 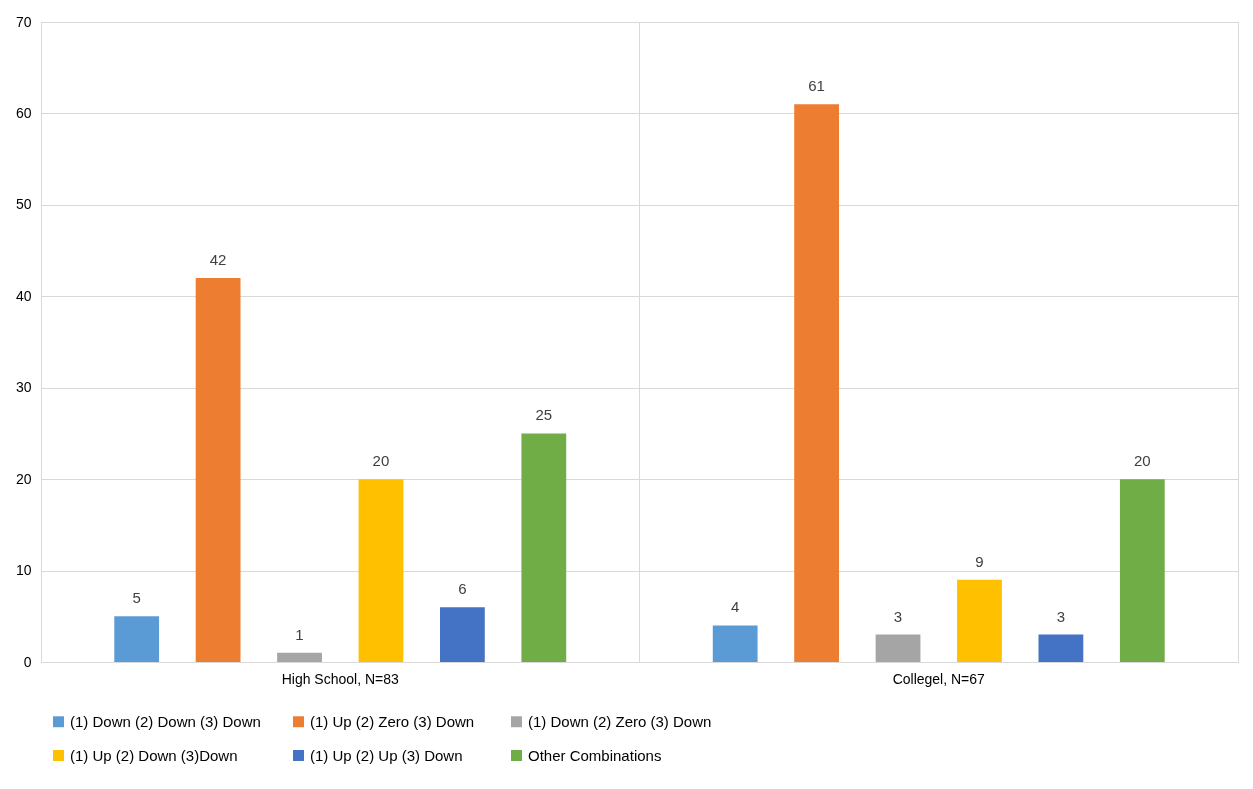 I want to click on x-tick-label: Collegel, N=67, so click(x=939, y=678).